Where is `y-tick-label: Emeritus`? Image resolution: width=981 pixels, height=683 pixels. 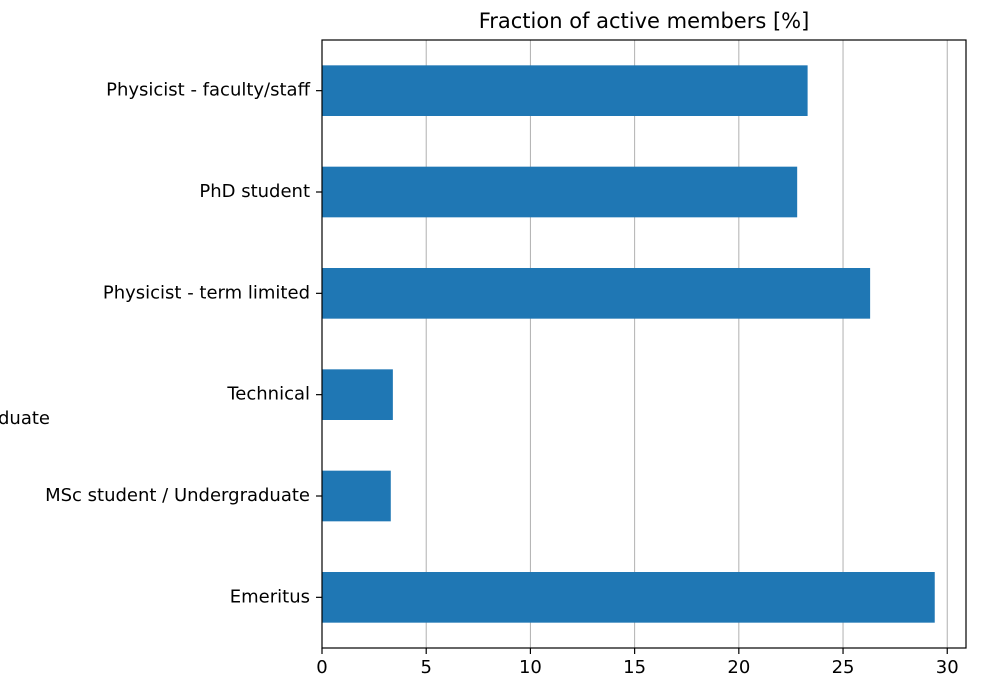 y-tick-label: Emeritus is located at coordinates (270, 596).